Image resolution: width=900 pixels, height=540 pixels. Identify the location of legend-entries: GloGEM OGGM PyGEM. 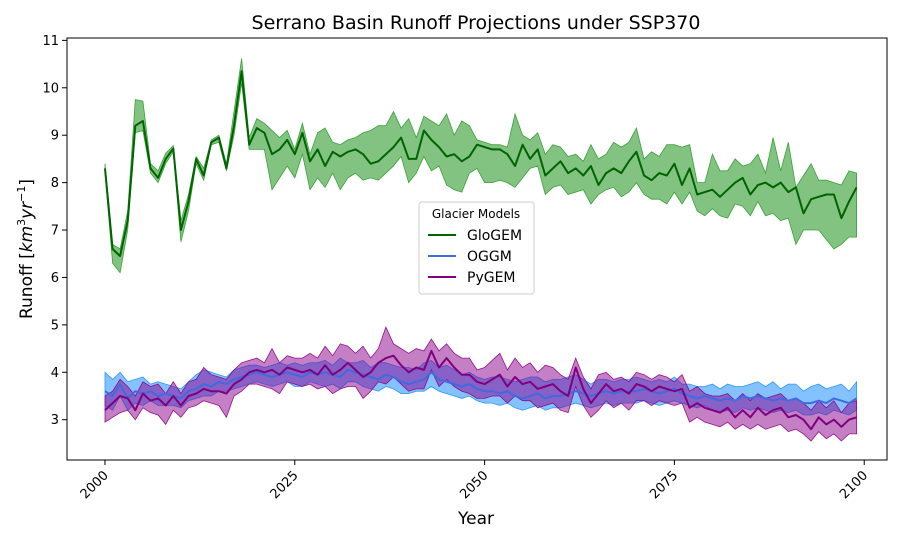
(475, 257).